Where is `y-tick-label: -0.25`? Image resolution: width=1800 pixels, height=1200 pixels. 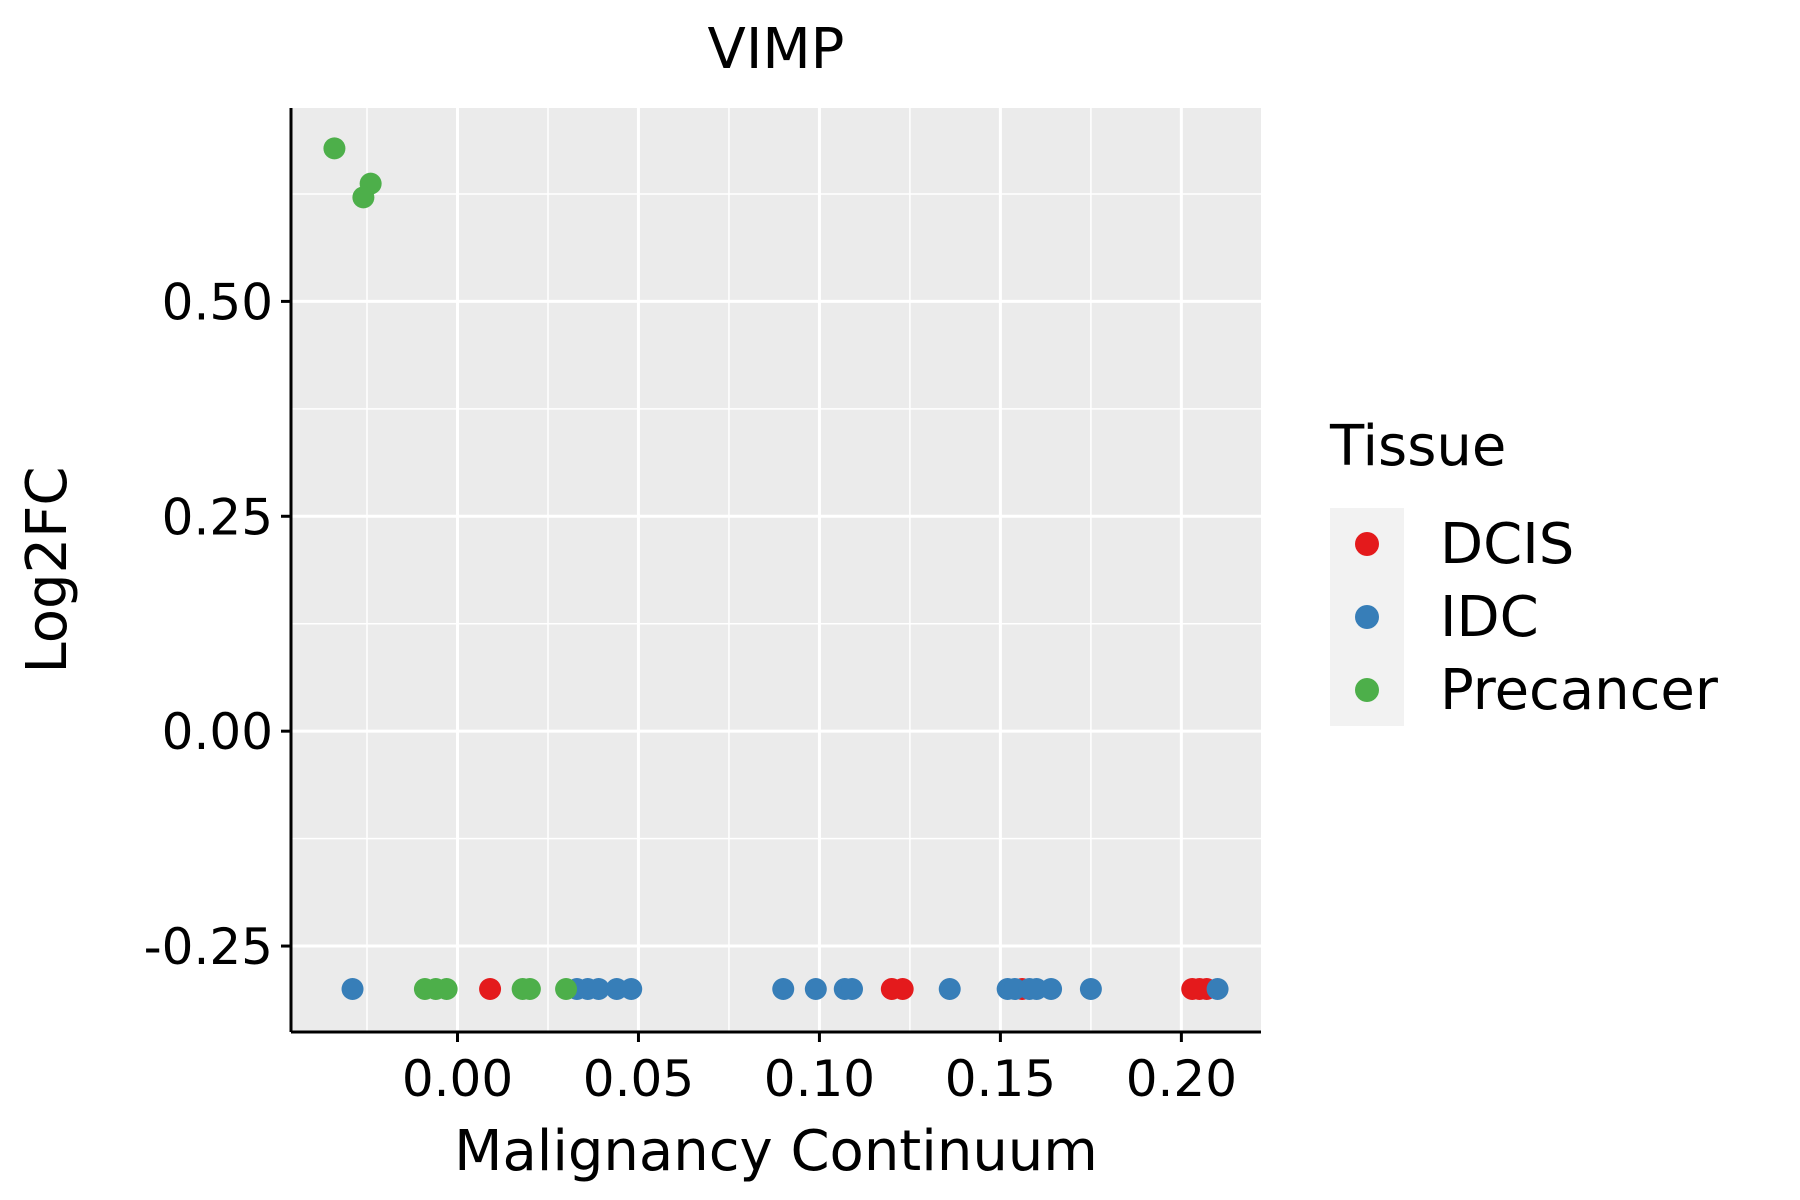
y-tick-label: -0.25 is located at coordinates (208, 947).